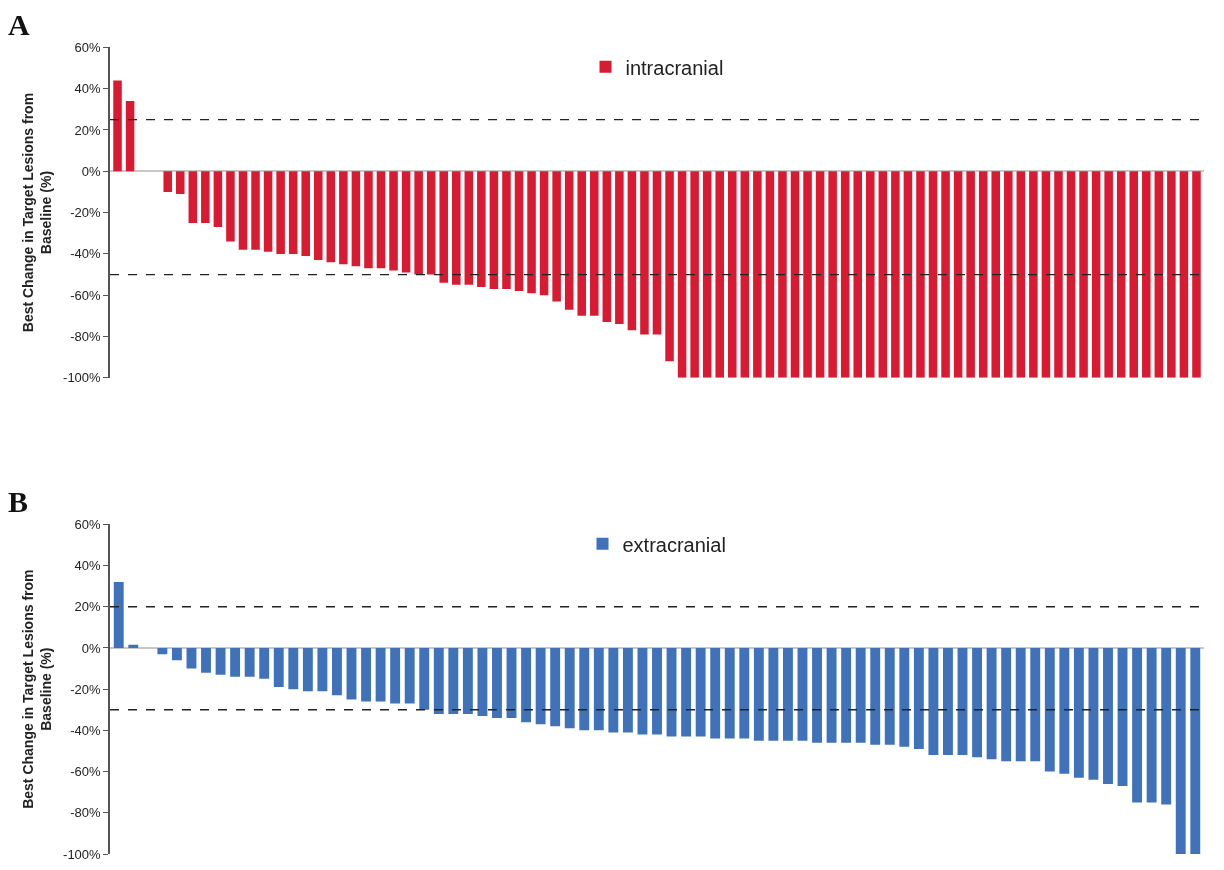  Describe the element at coordinates (674, 544) in the screenshot. I see `legend-label: extracranial` at that location.